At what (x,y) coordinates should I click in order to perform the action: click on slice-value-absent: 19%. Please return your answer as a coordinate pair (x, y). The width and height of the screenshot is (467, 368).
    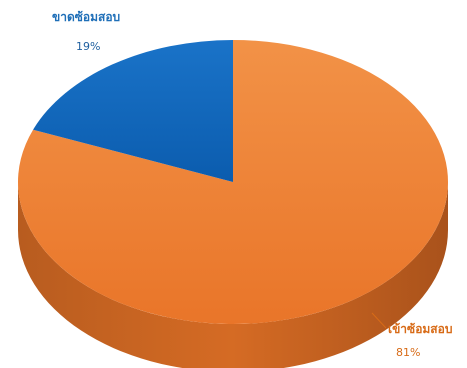
    Looking at the image, I should click on (88, 46).